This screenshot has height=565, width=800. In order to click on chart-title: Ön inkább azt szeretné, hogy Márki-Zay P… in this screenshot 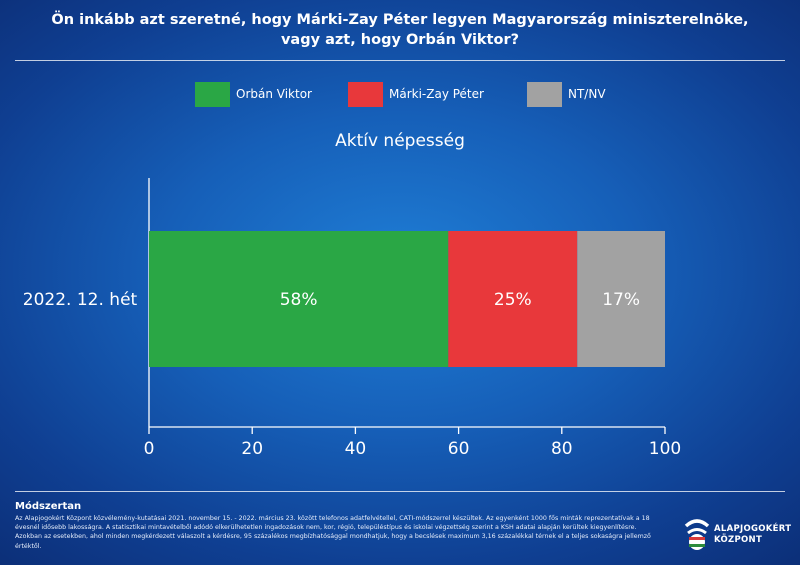, I will do `click(400, 30)`.